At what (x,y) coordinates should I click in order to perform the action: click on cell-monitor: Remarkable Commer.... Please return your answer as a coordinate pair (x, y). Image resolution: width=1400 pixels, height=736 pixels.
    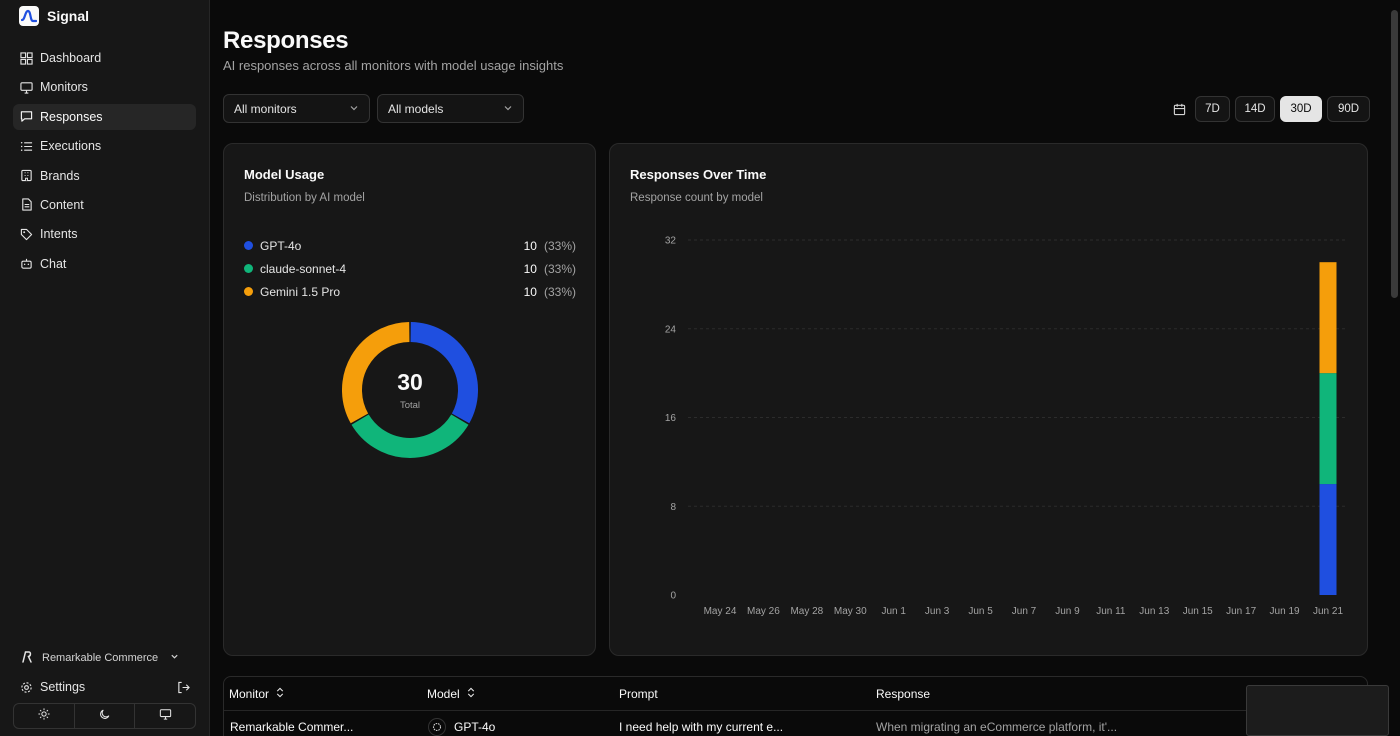
    Looking at the image, I should click on (292, 727).